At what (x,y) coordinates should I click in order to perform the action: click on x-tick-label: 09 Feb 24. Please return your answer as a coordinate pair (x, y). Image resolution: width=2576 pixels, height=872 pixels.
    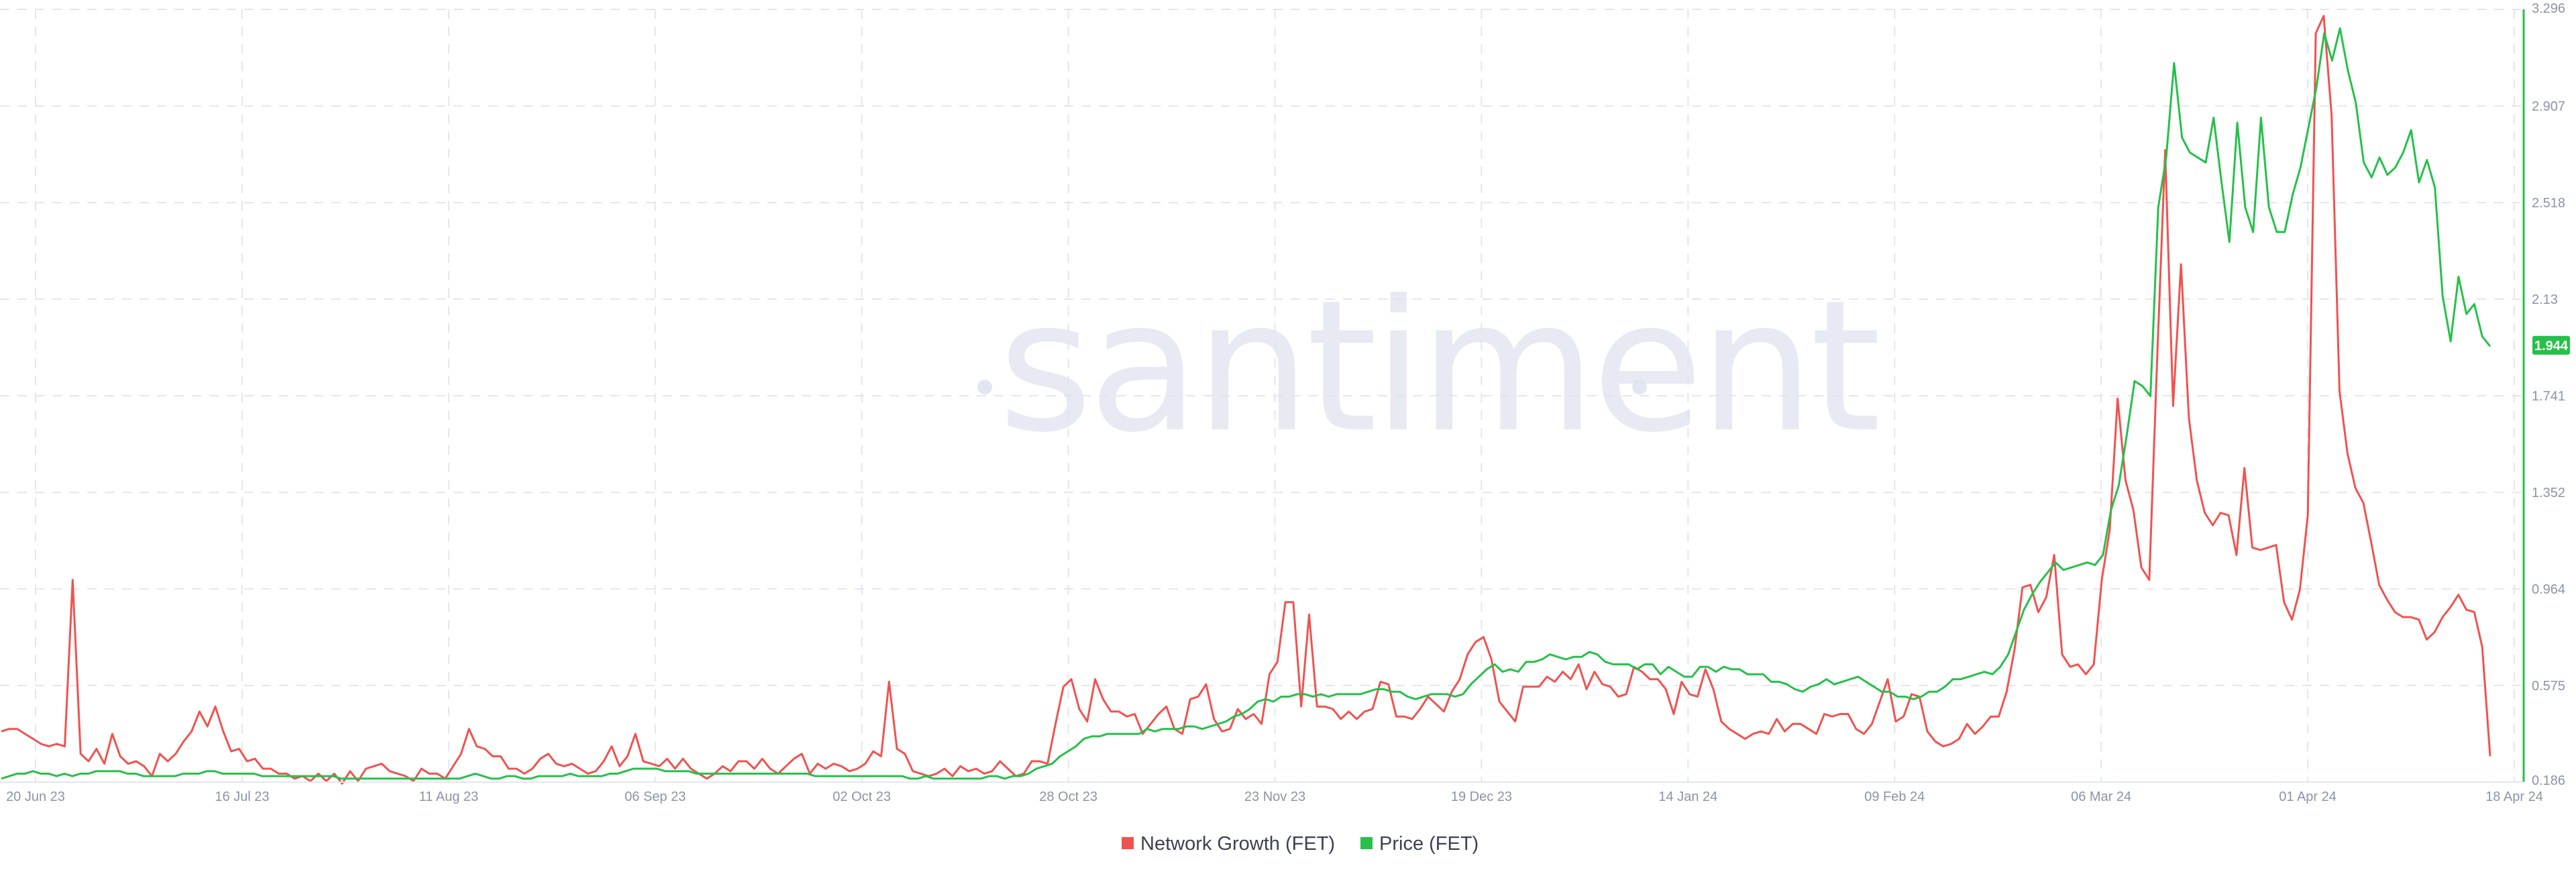
    Looking at the image, I should click on (1894, 797).